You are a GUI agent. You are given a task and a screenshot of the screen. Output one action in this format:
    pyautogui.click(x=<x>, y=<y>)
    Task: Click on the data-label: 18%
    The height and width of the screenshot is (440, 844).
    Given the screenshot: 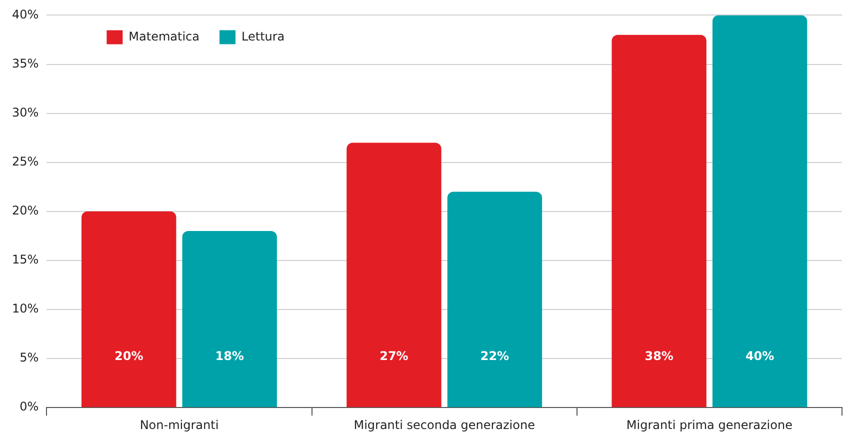 What is the action you would take?
    pyautogui.click(x=229, y=356)
    